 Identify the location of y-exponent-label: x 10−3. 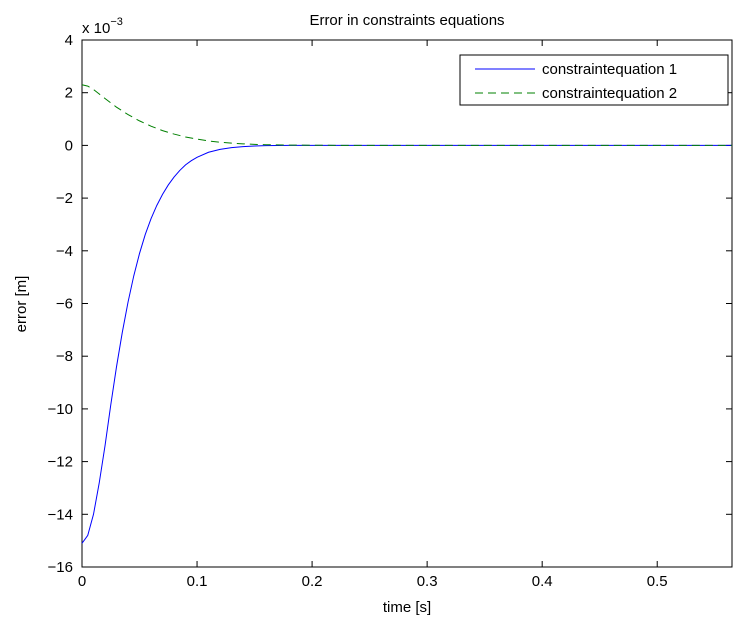
(102, 26).